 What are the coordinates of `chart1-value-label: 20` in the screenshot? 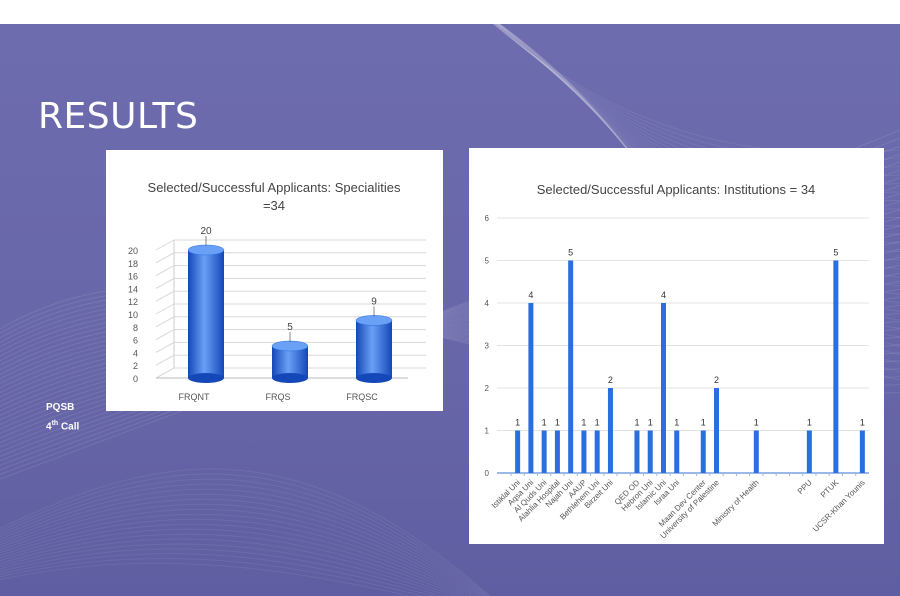 It's located at (206, 231).